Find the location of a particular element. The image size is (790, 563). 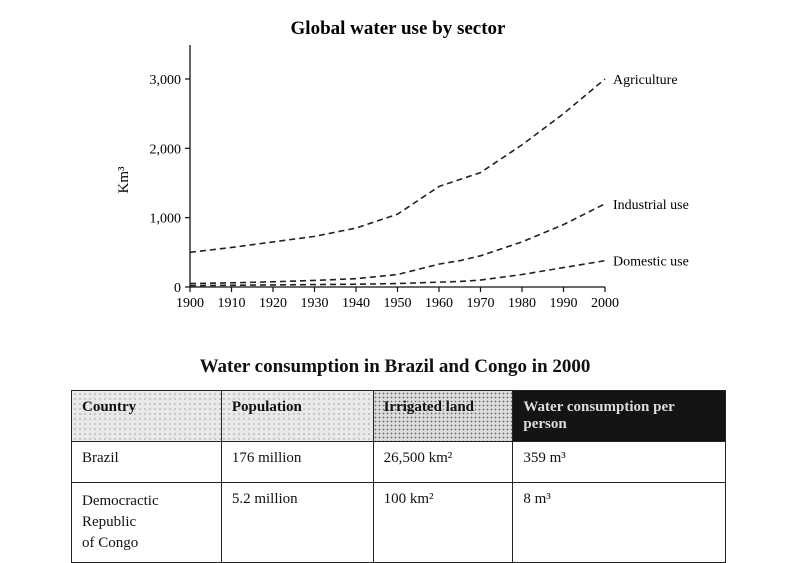

y-tick-label: 1,000 is located at coordinates (166, 219).